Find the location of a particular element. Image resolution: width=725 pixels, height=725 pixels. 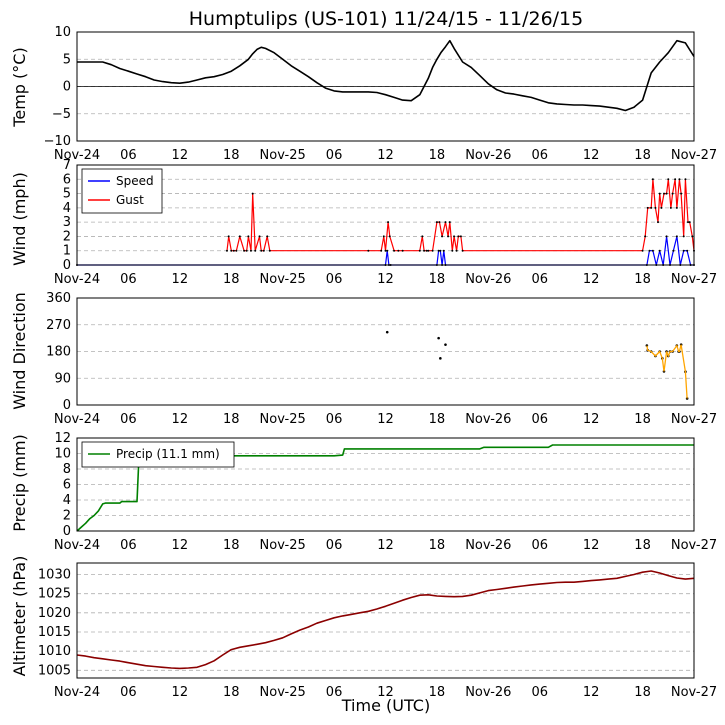

y-tick-label: 2 is located at coordinates (67, 236).